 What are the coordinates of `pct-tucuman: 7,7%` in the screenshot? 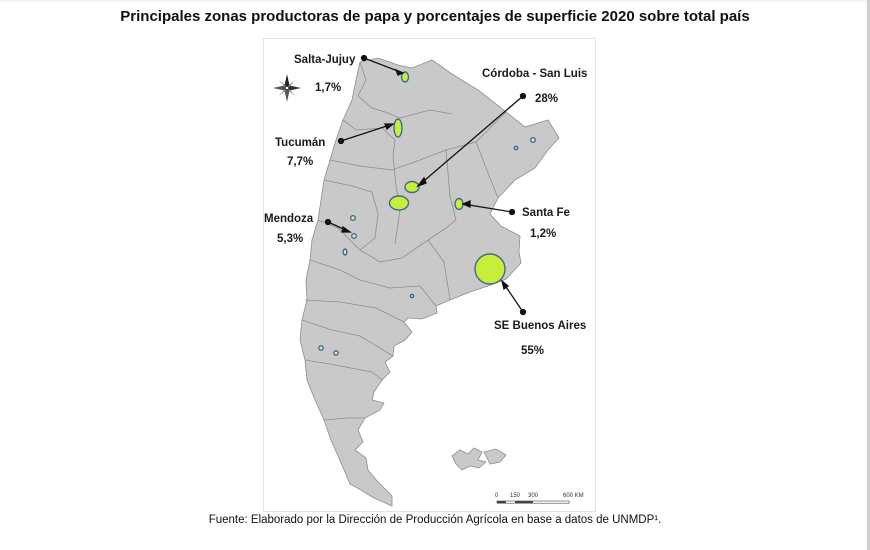 It's located at (300, 162).